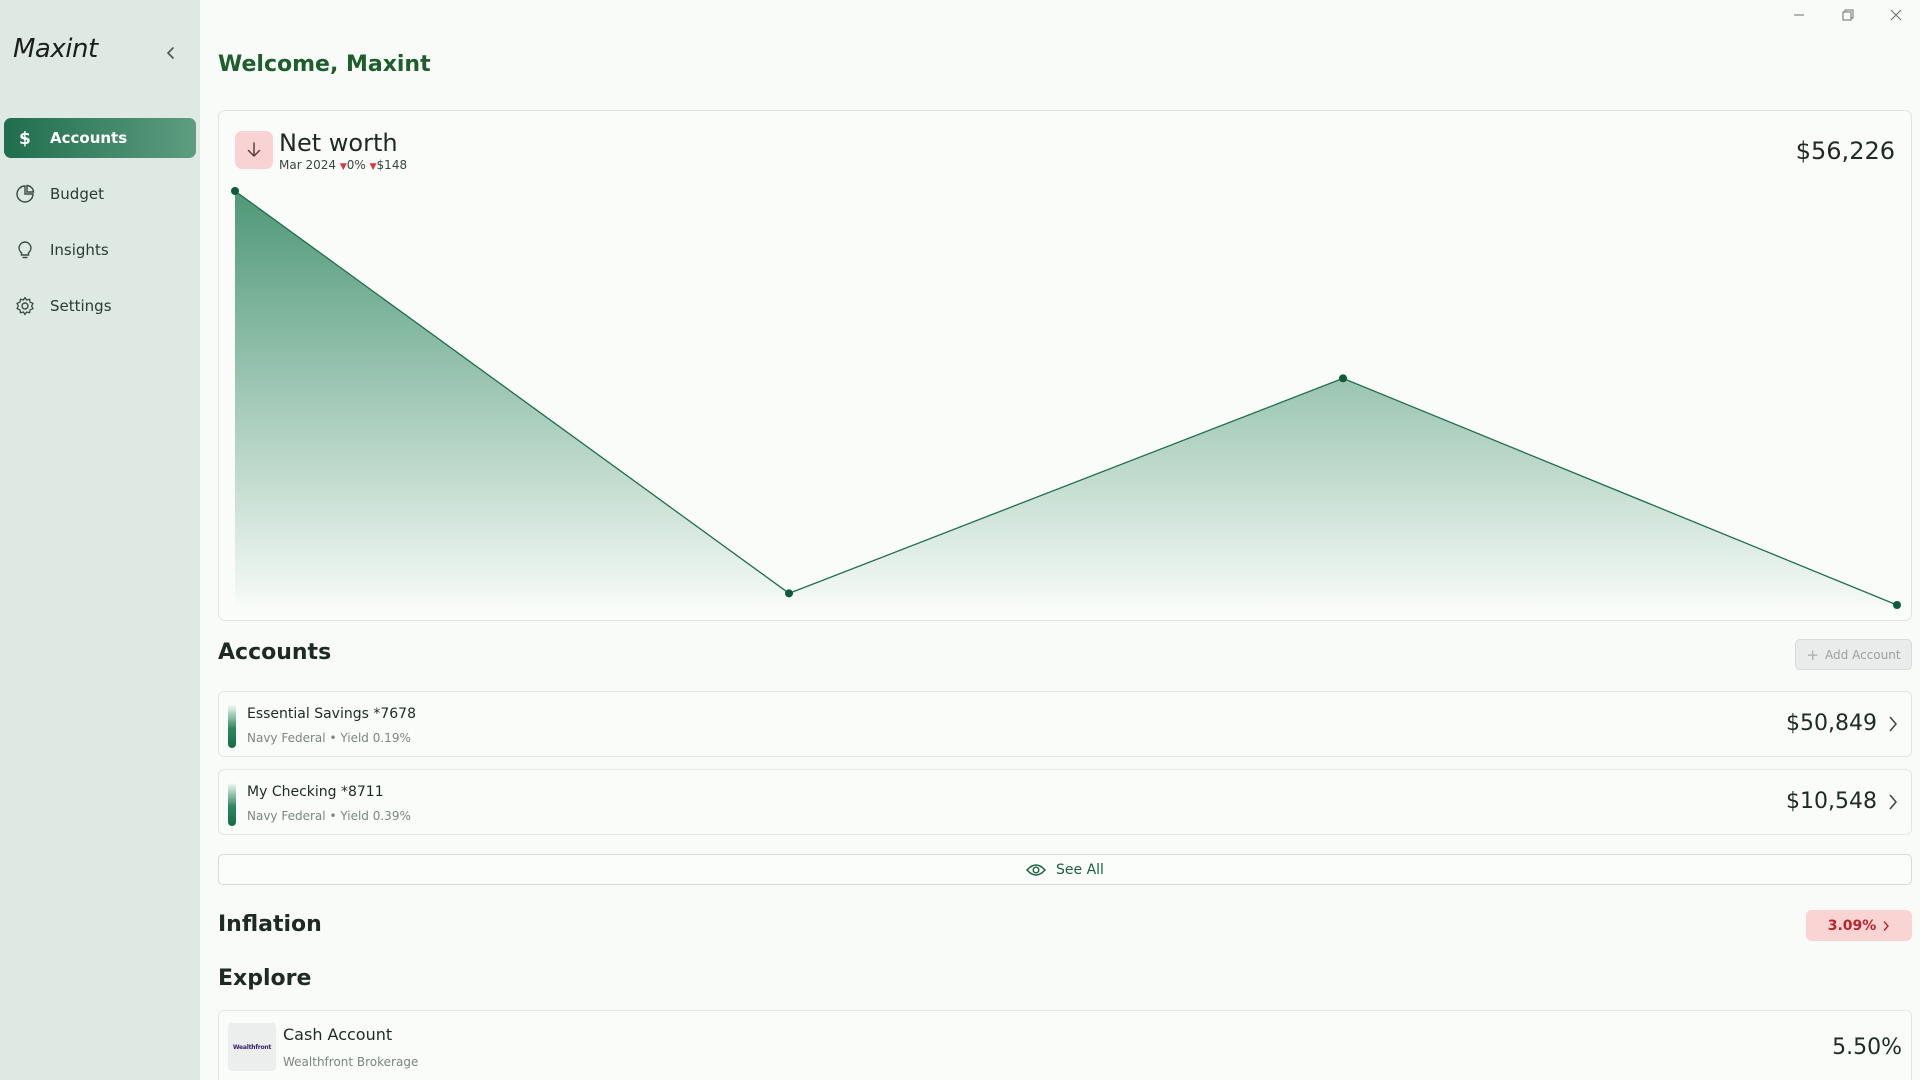 The image size is (1920, 1080). Describe the element at coordinates (1845, 151) in the screenshot. I see `net-worth-value: $56,226` at that location.